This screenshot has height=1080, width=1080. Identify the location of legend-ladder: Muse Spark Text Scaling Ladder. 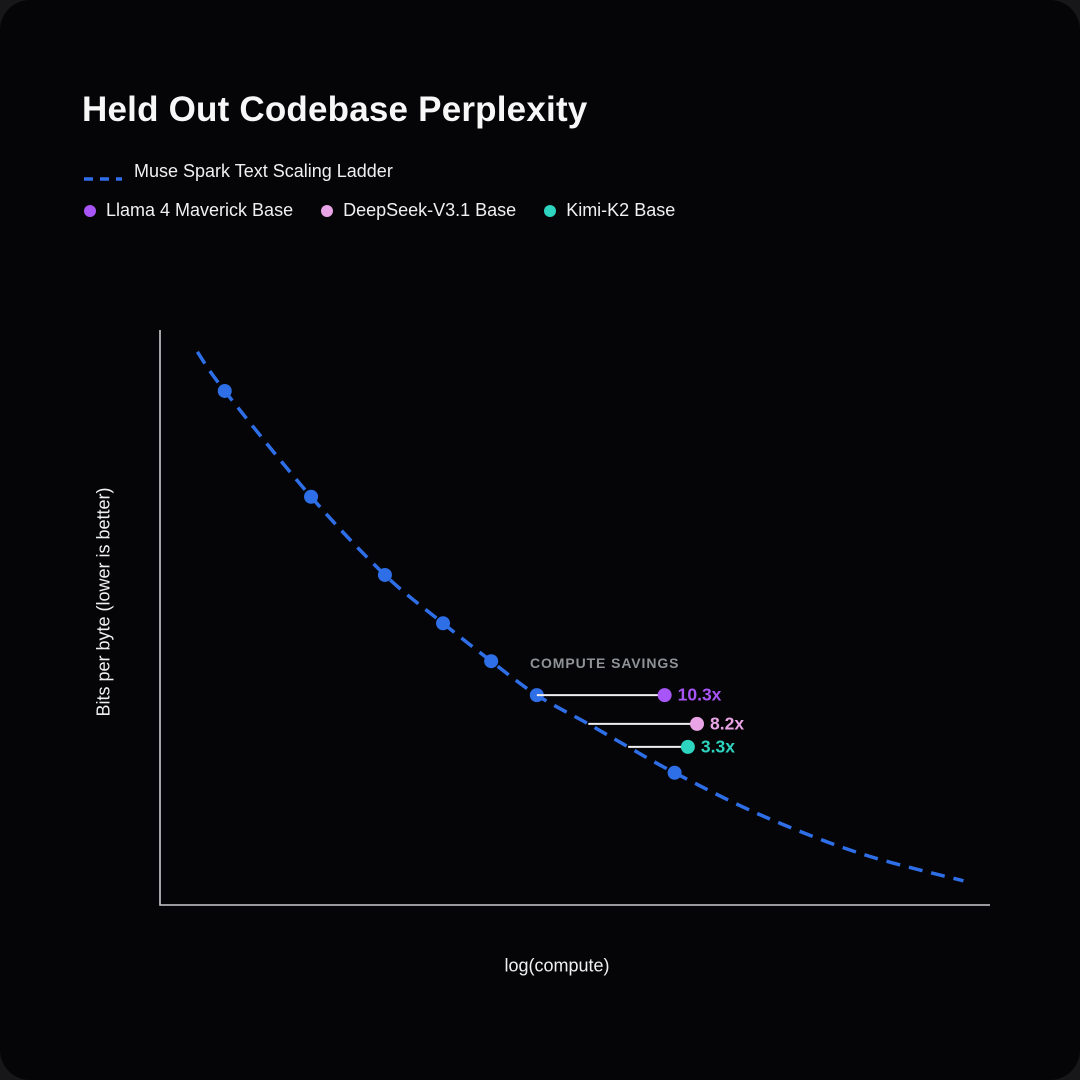
(238, 171).